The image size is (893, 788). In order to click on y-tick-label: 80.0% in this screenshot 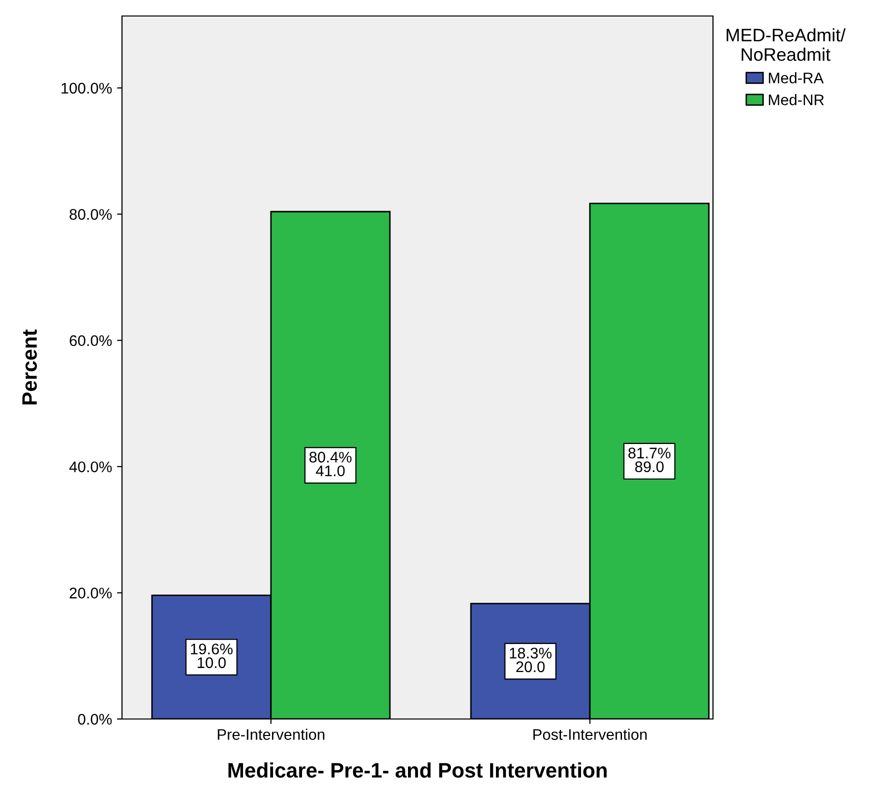, I will do `click(91, 214)`.